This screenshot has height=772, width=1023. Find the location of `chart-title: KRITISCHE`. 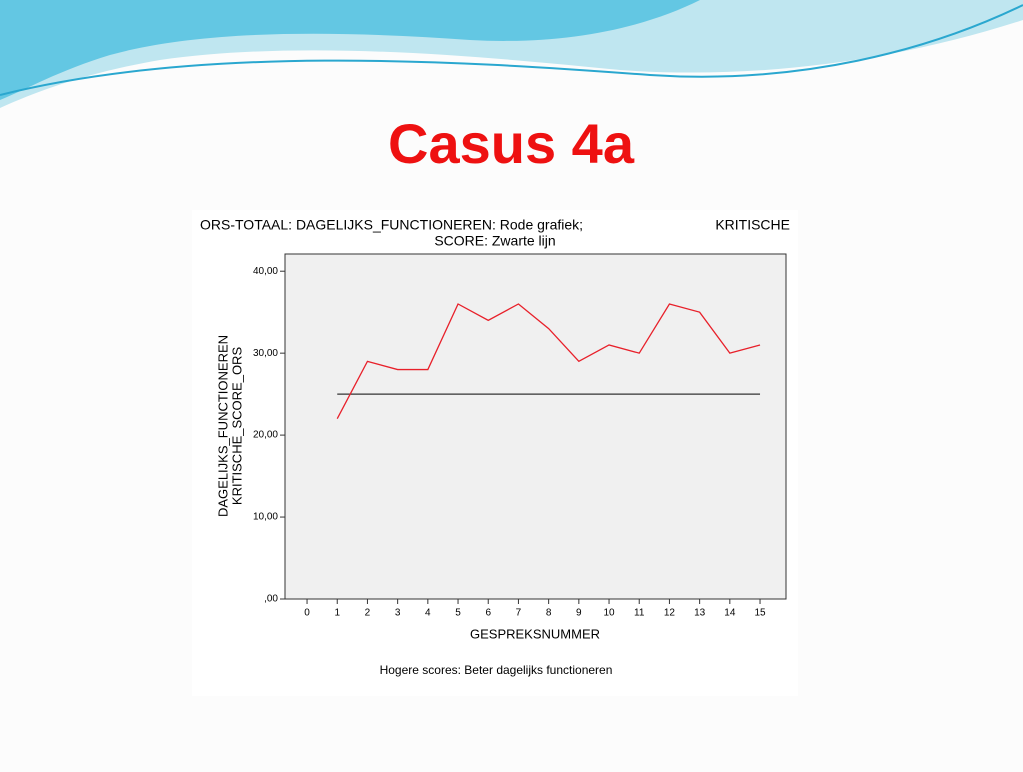

chart-title: KRITISCHE is located at coordinates (752, 225).